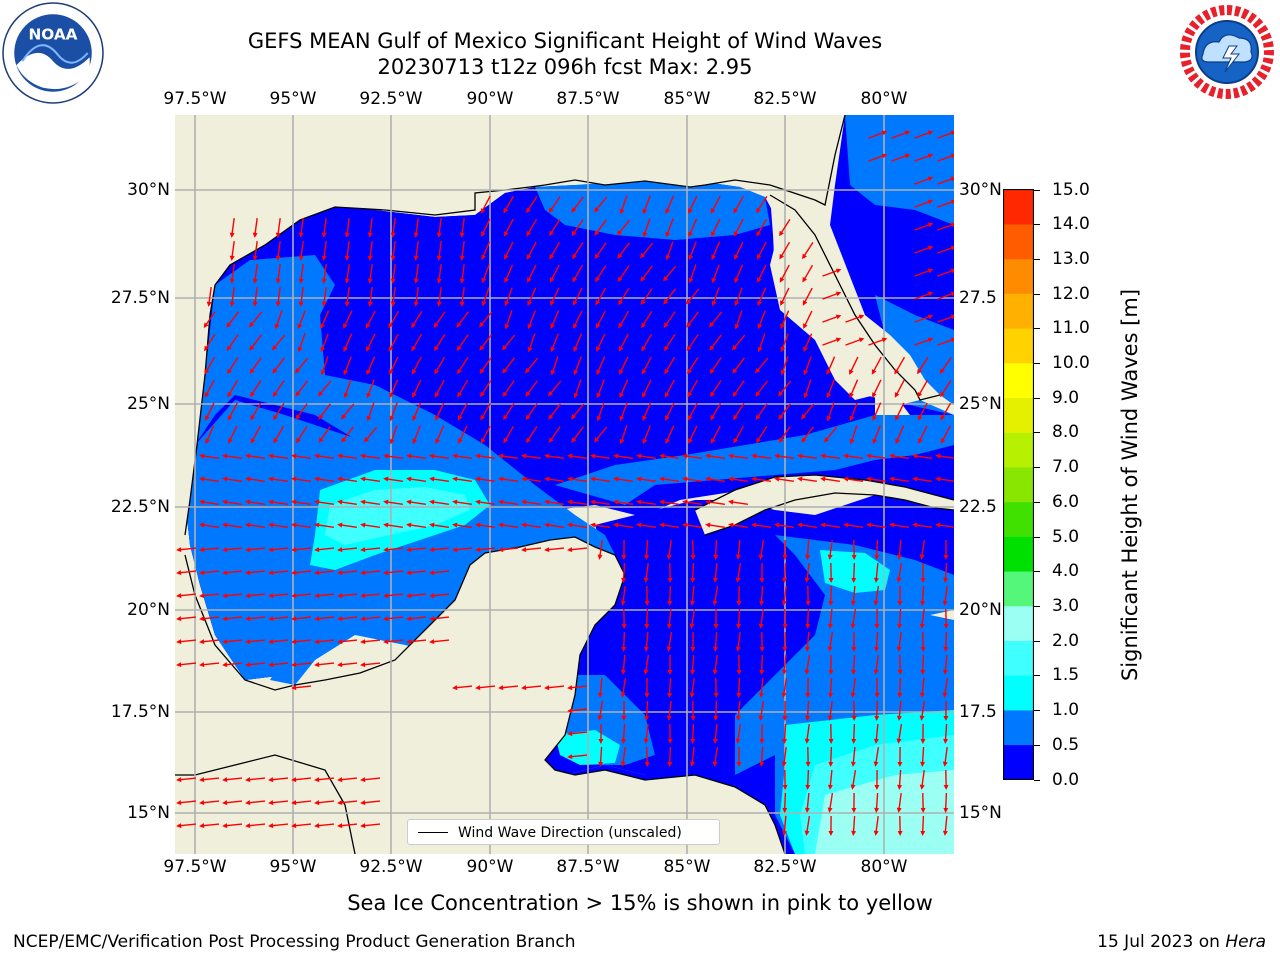 The image size is (1280, 960). What do you see at coordinates (148, 813) in the screenshot?
I see `lat-tick-left: 15°N` at bounding box center [148, 813].